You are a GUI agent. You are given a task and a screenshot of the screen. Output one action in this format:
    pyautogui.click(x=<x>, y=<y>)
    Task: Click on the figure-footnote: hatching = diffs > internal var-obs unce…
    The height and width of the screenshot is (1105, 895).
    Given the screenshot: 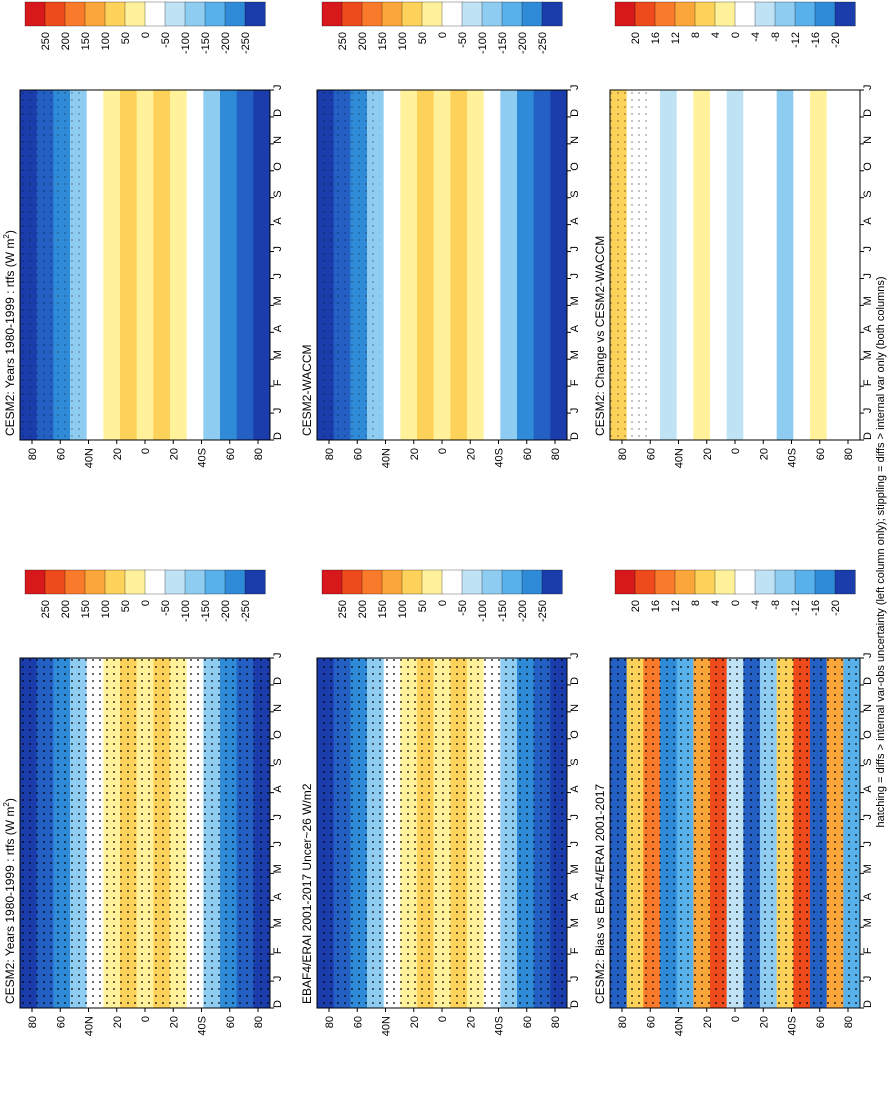 What is the action you would take?
    pyautogui.click(x=881, y=551)
    